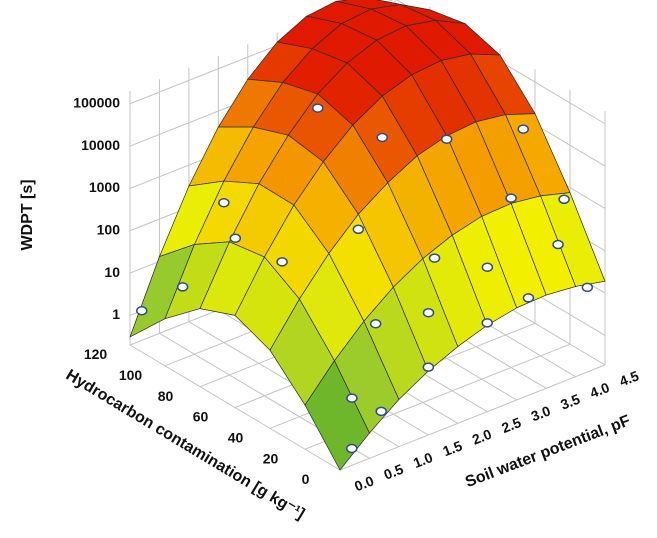 The height and width of the screenshot is (538, 657). What do you see at coordinates (201, 417) in the screenshot?
I see `x-tick-label: 60` at bounding box center [201, 417].